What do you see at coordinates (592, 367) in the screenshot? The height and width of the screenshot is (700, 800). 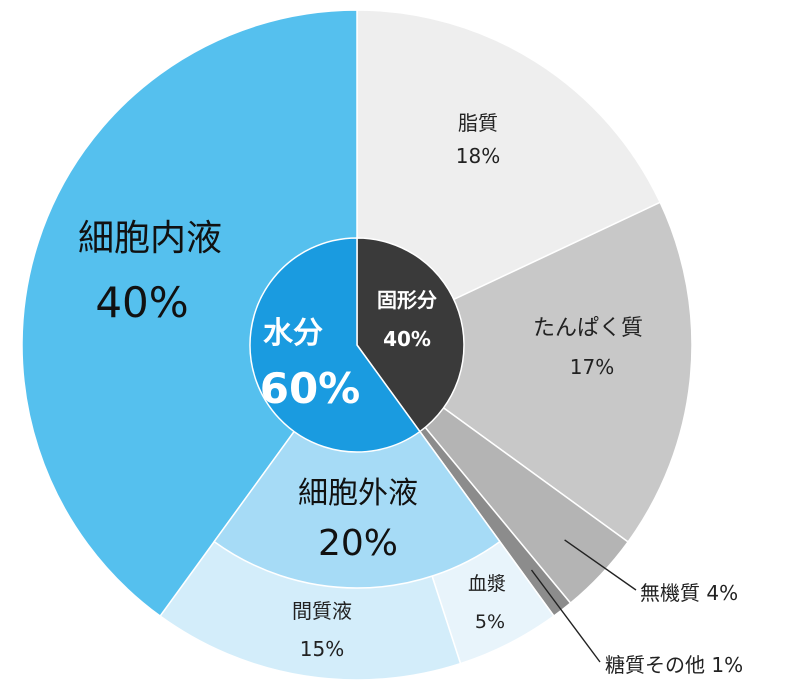 I see `label-protein-pct: 17%` at bounding box center [592, 367].